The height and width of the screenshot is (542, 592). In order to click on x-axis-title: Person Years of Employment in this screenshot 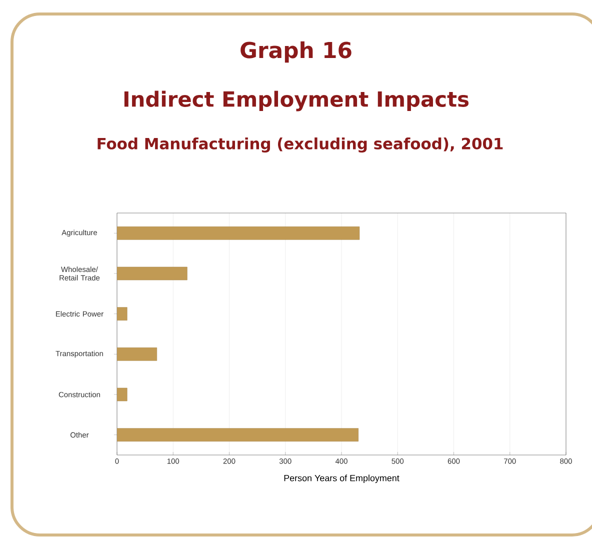, I will do `click(342, 479)`.